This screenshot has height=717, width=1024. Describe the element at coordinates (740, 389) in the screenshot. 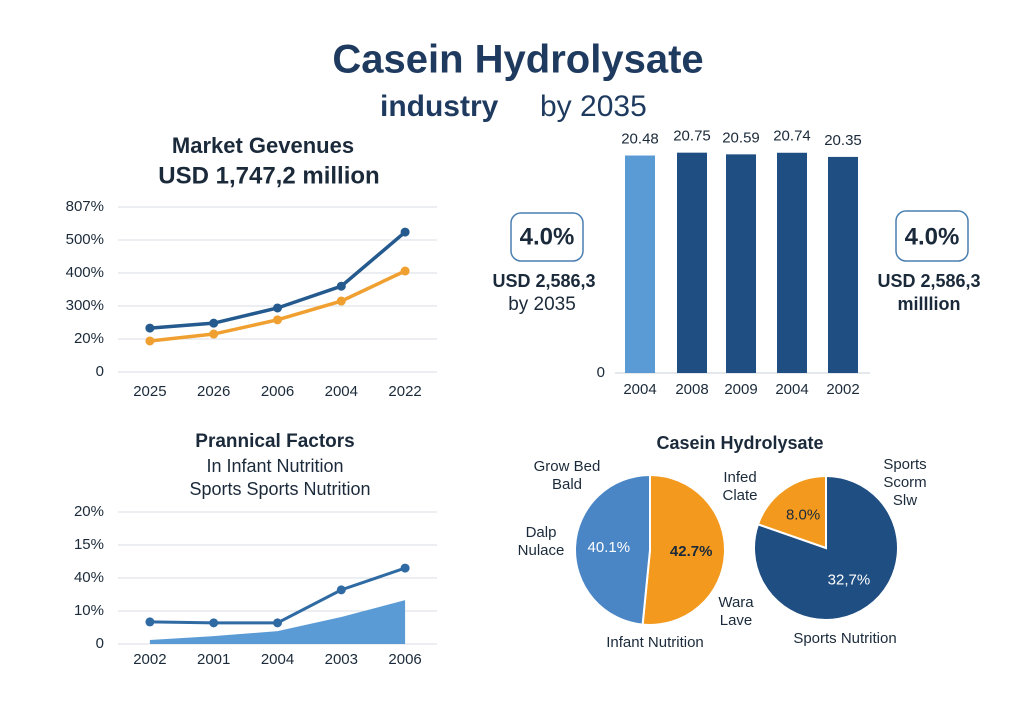

I see `x-tick-label: 2009` at that location.